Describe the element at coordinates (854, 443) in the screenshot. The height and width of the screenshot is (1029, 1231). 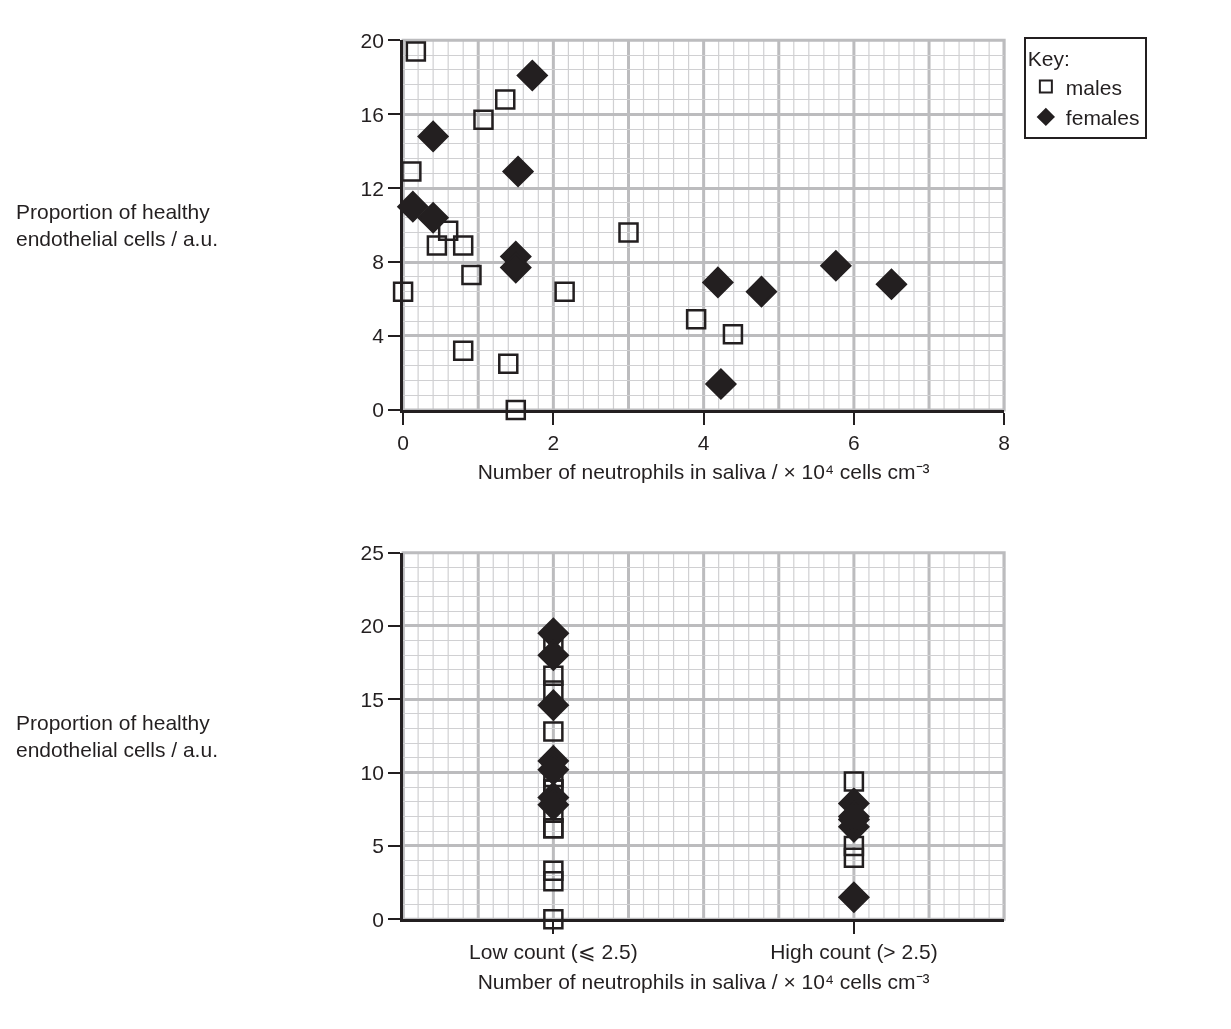
I see `x-tick-label: 6` at that location.